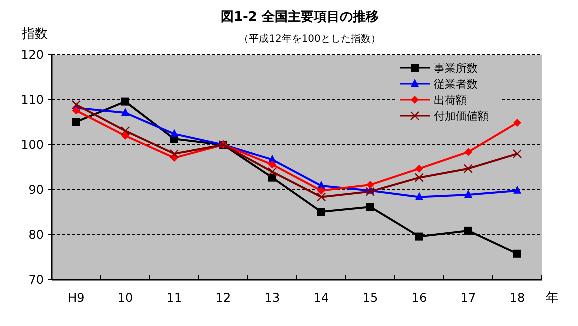  I want to click on legend-label: 付加価値額, so click(461, 116).